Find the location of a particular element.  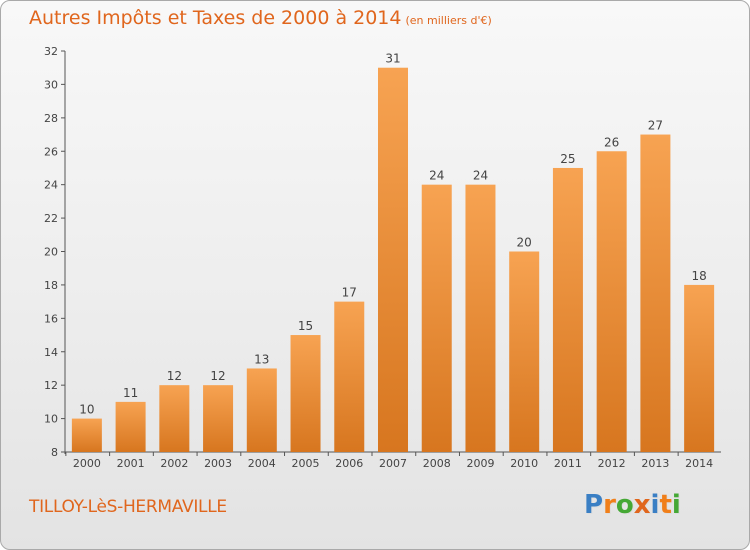

y-tick-label: 14 is located at coordinates (51, 352).